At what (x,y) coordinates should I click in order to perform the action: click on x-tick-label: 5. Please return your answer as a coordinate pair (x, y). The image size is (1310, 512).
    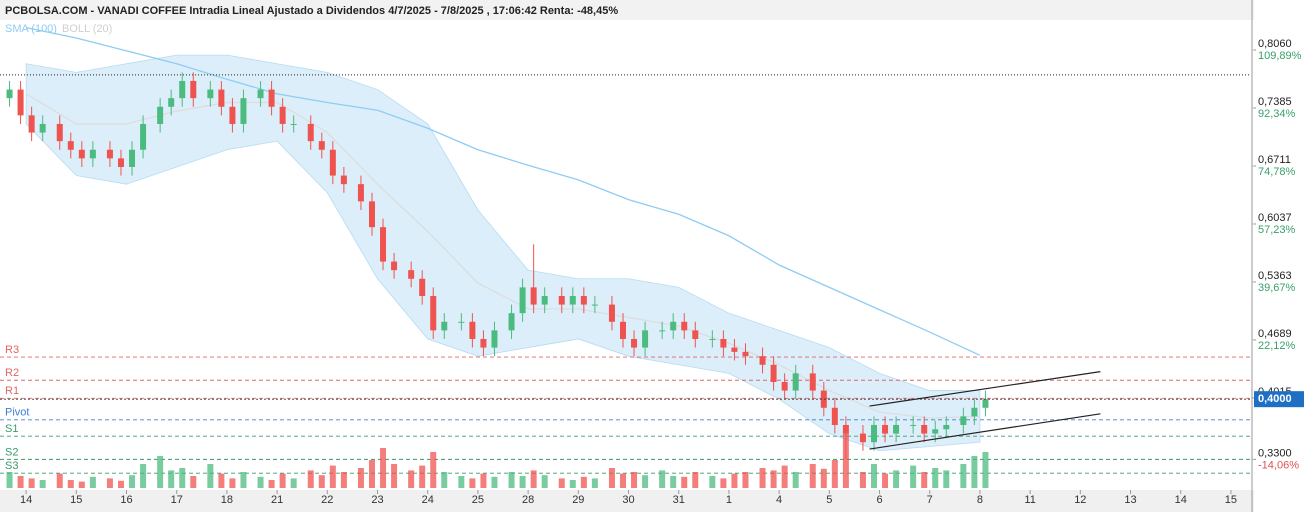
    Looking at the image, I should click on (829, 500).